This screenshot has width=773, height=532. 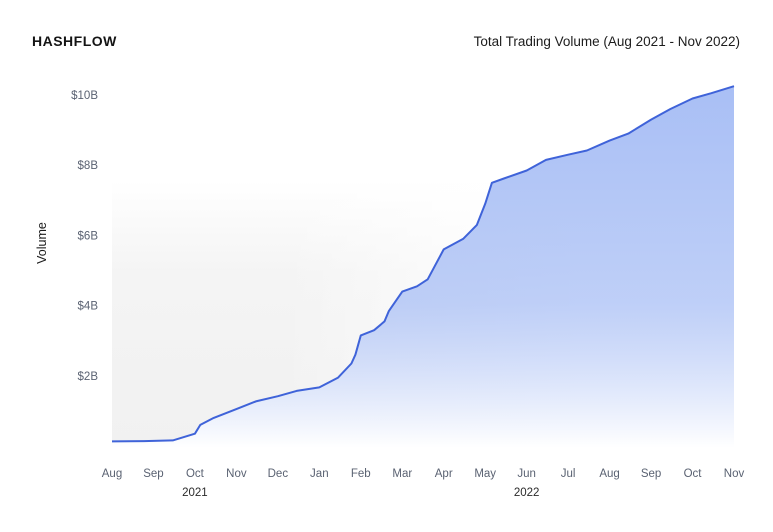 What do you see at coordinates (88, 236) in the screenshot?
I see `y-tick-label: $6B` at bounding box center [88, 236].